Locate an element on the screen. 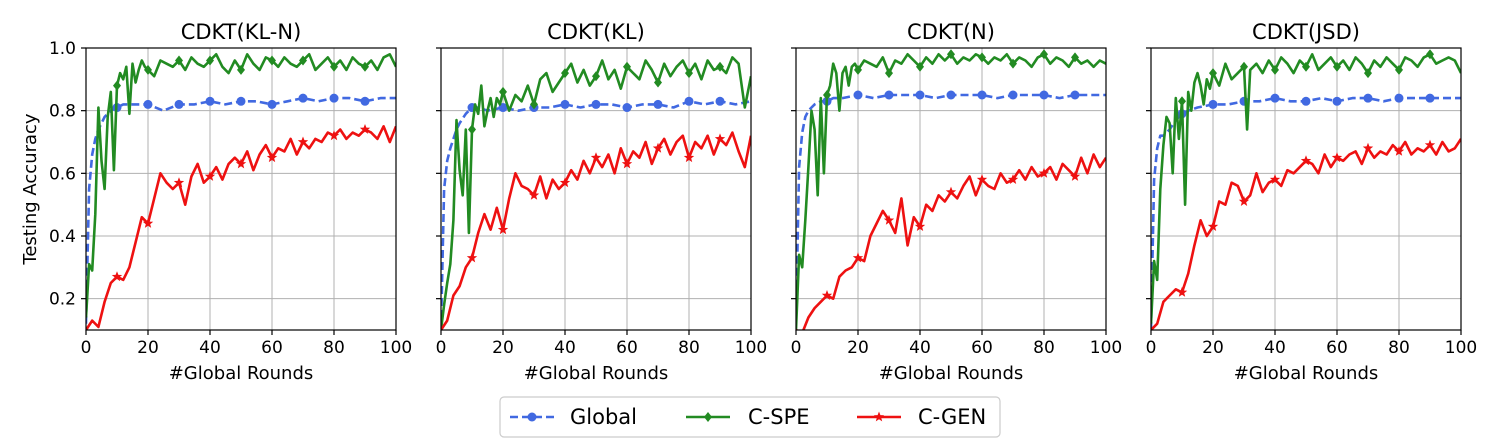 The height and width of the screenshot is (440, 1500). x-tick-label: 40 is located at coordinates (920, 348).